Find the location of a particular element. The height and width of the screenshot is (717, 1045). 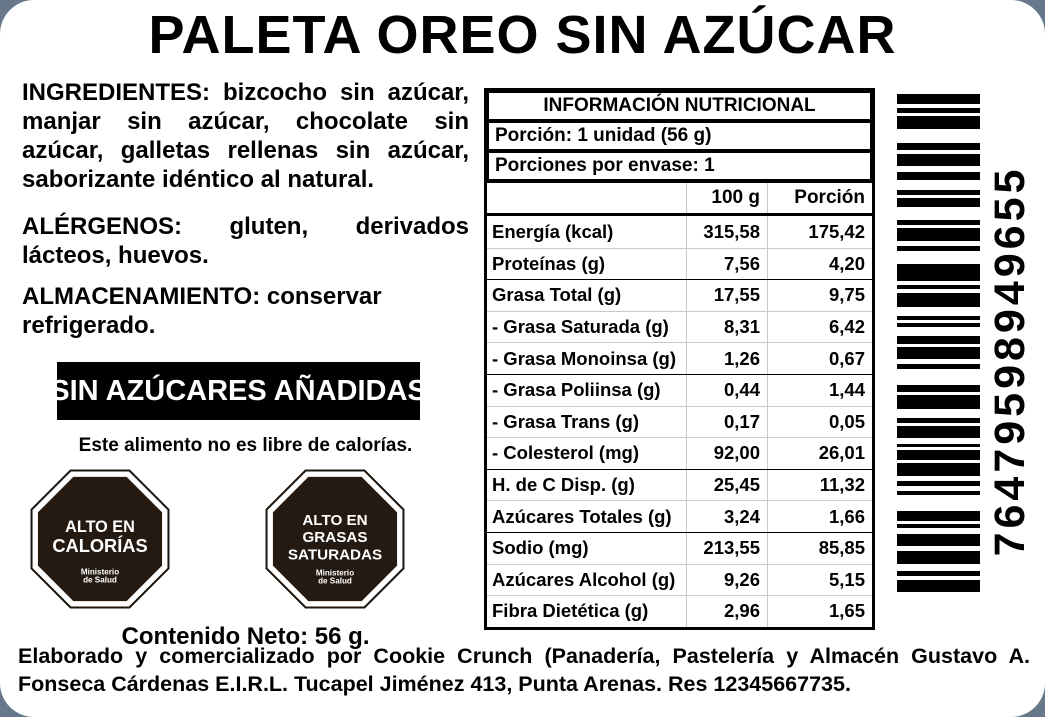

nutrient-portion: 9,75 is located at coordinates (819, 295).